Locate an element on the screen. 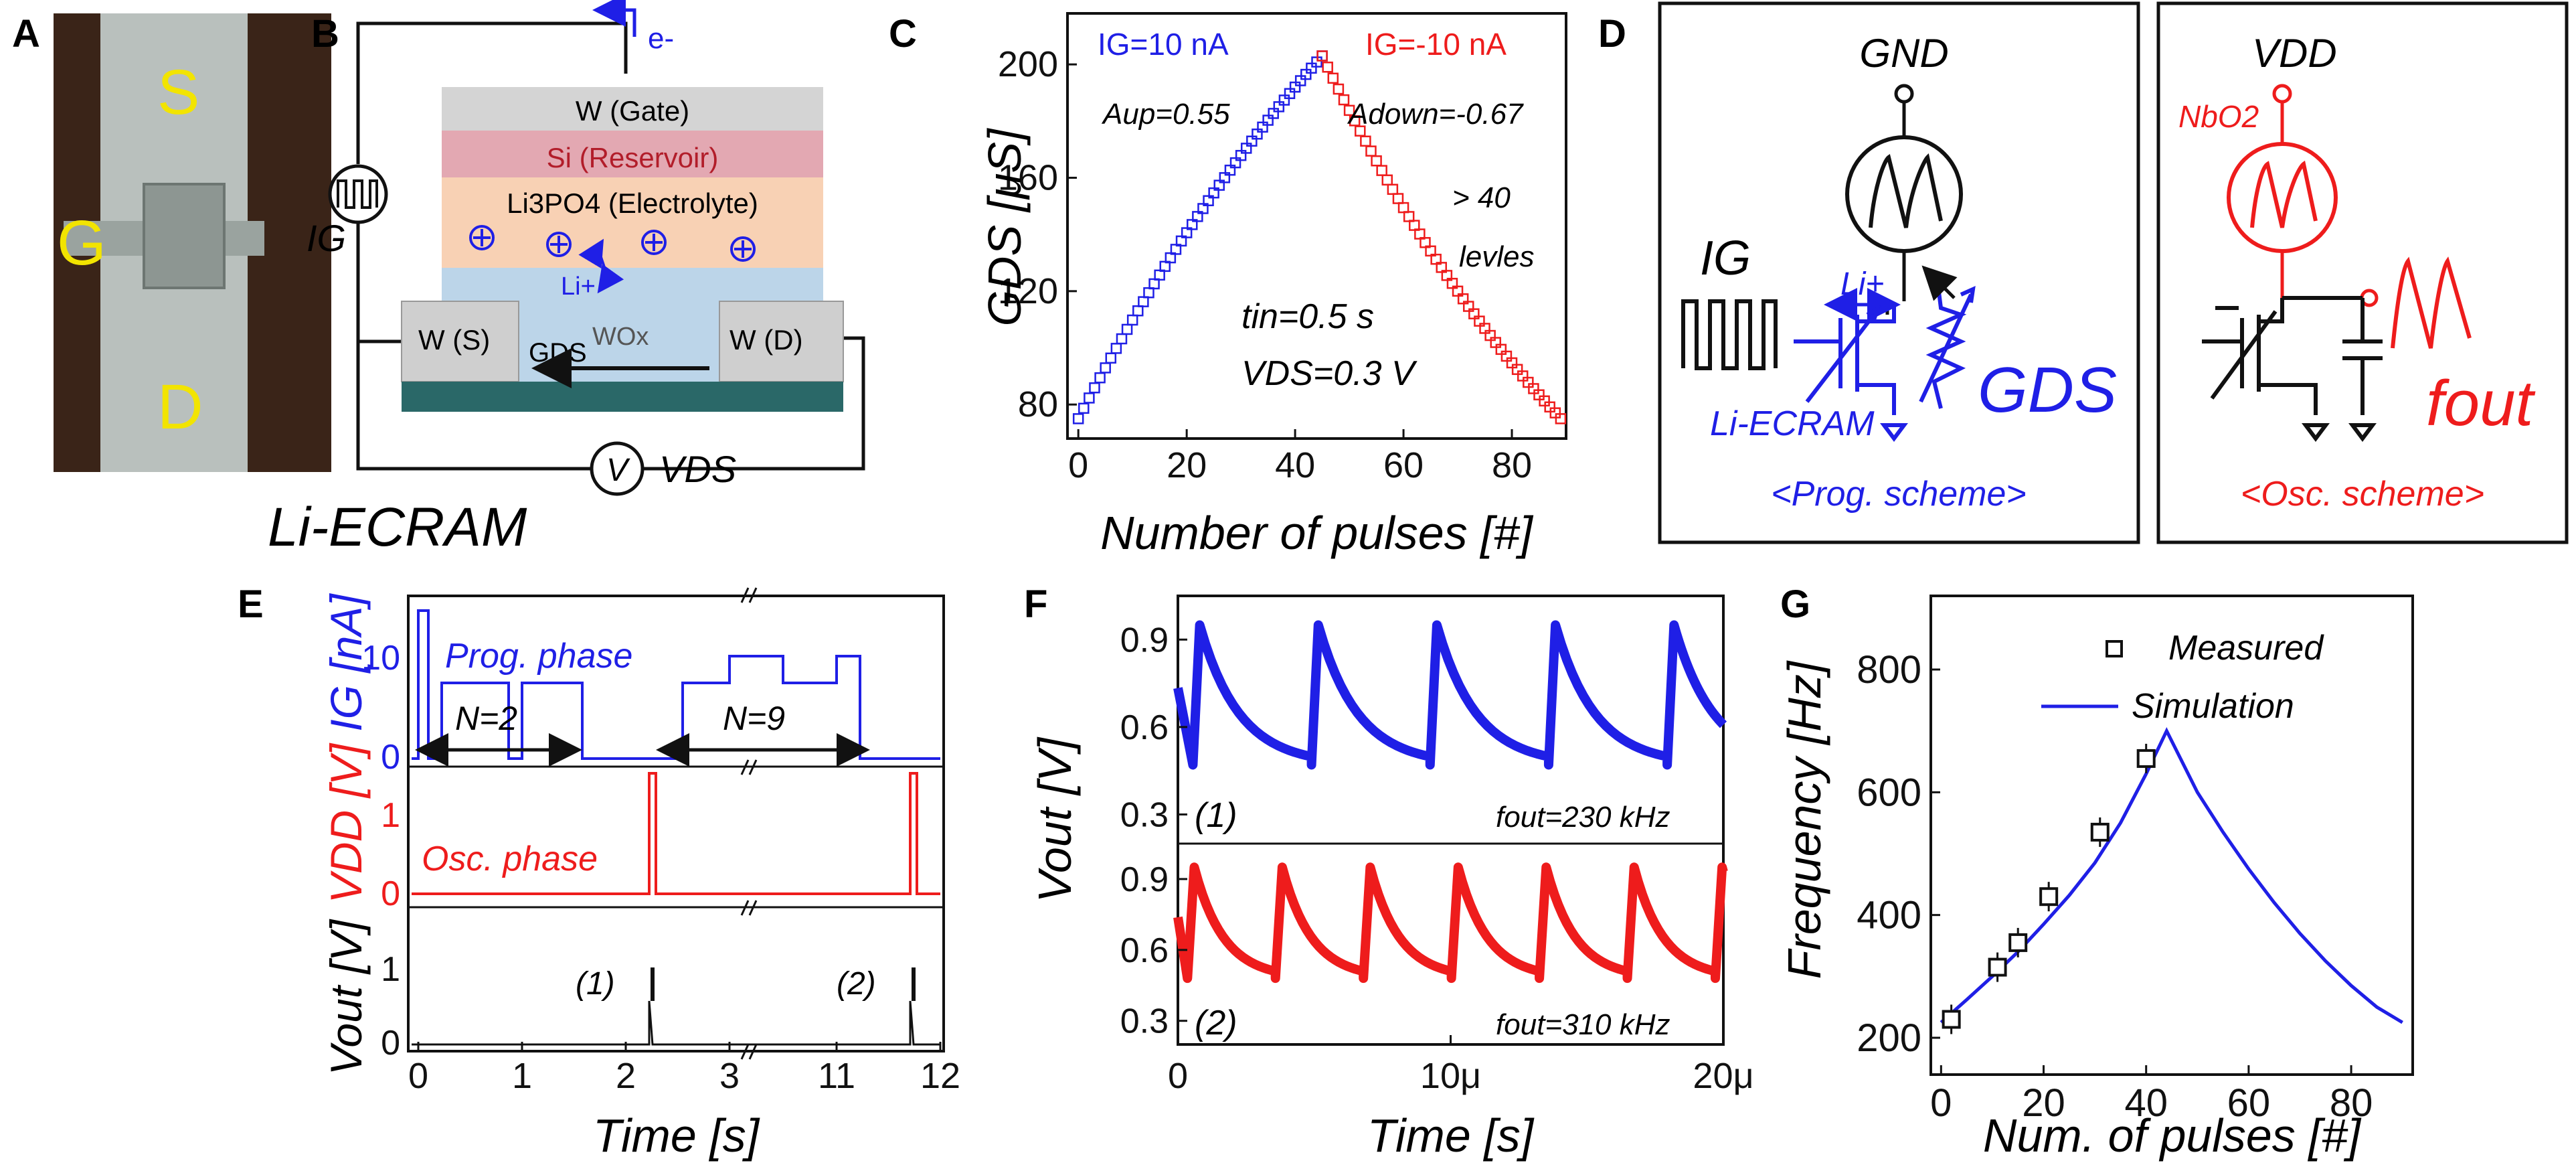 This screenshot has width=2576, height=1171. osc-transistor-icon is located at coordinates (2292, 369).